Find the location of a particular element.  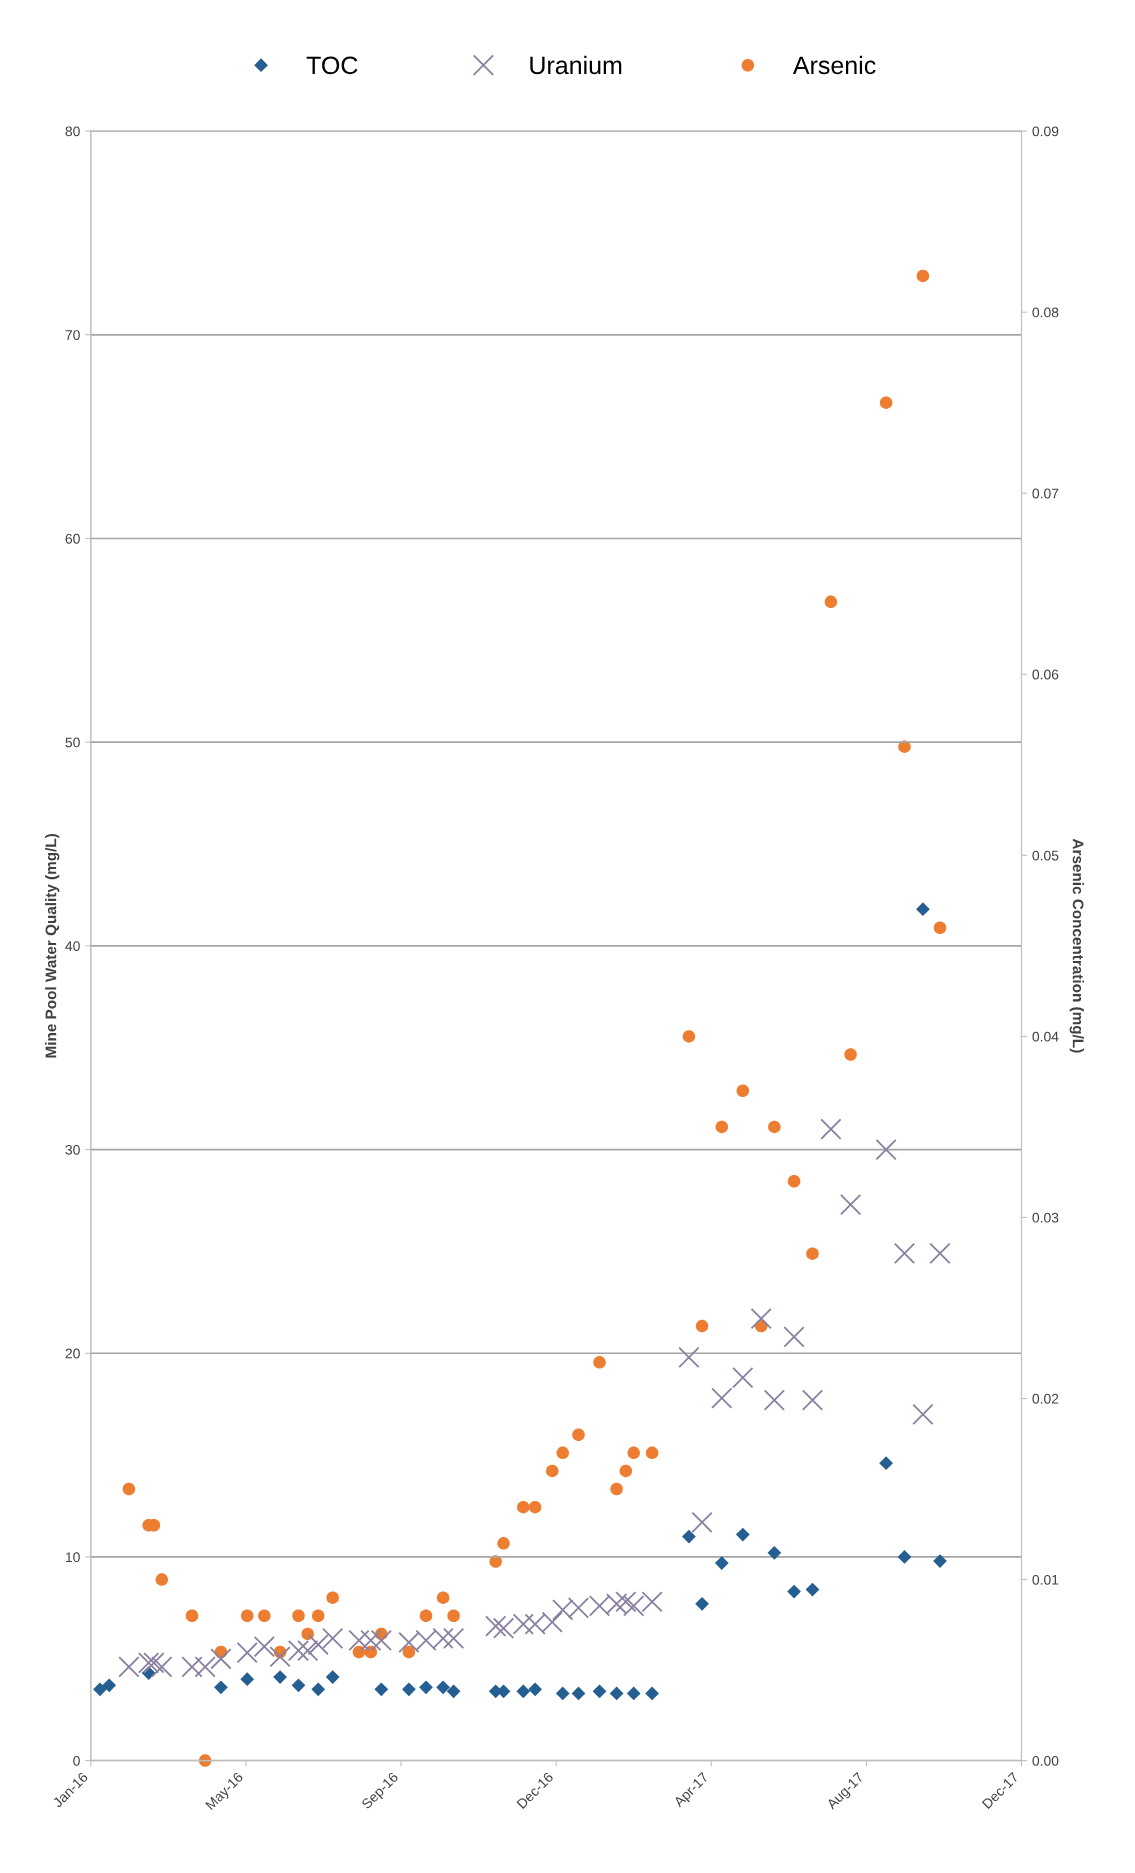

y-tick-label: 20 is located at coordinates (72, 1353).